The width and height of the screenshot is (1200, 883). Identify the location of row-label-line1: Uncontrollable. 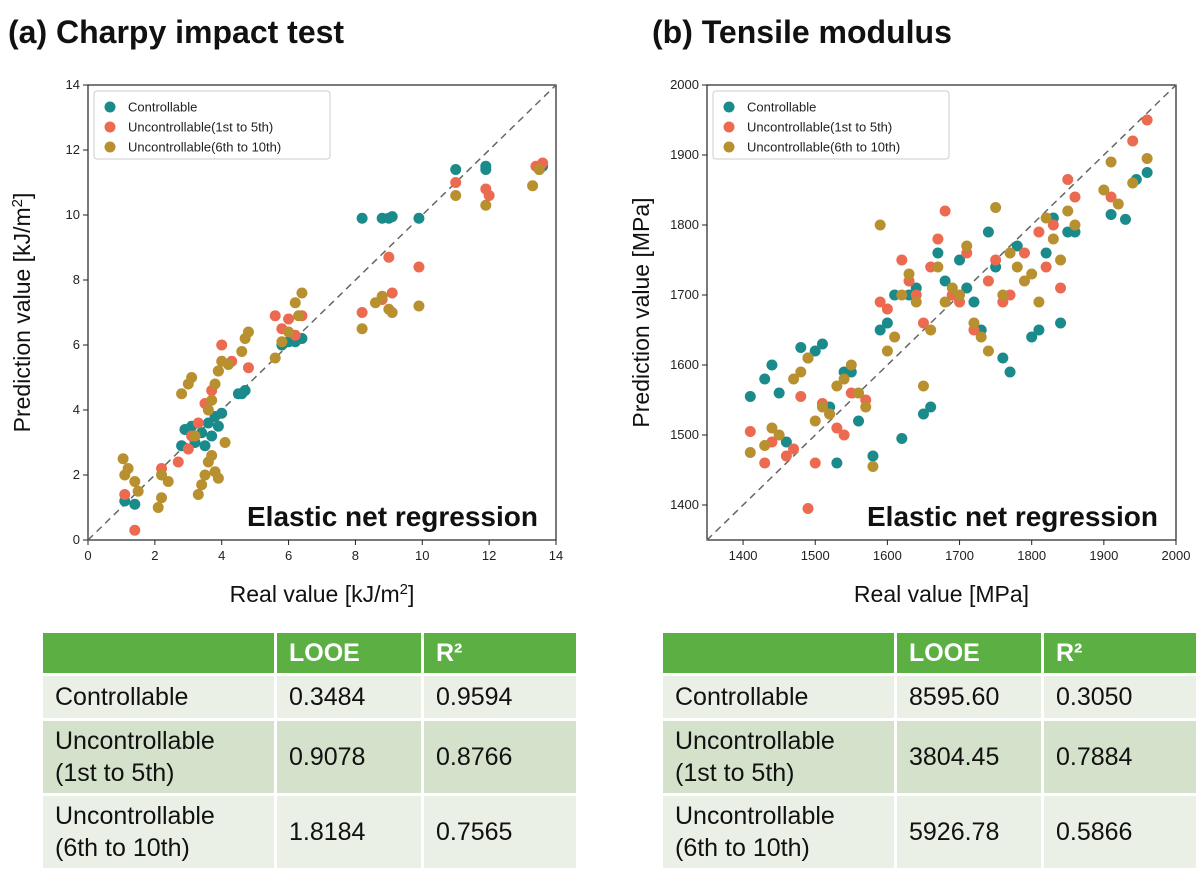
(755, 740).